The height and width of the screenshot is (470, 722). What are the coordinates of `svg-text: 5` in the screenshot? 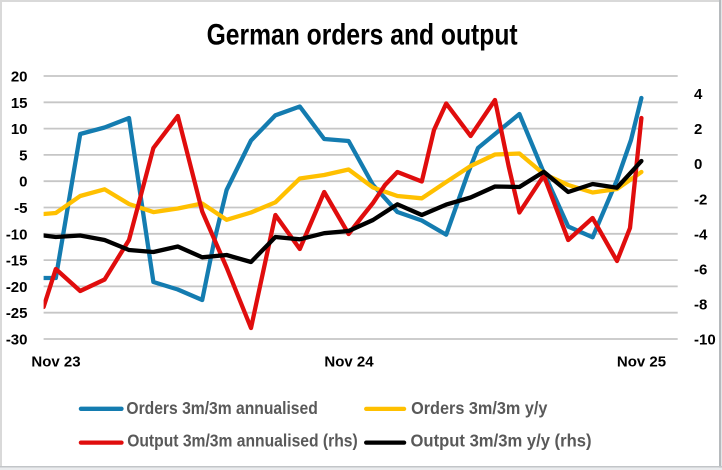 It's located at (23, 155).